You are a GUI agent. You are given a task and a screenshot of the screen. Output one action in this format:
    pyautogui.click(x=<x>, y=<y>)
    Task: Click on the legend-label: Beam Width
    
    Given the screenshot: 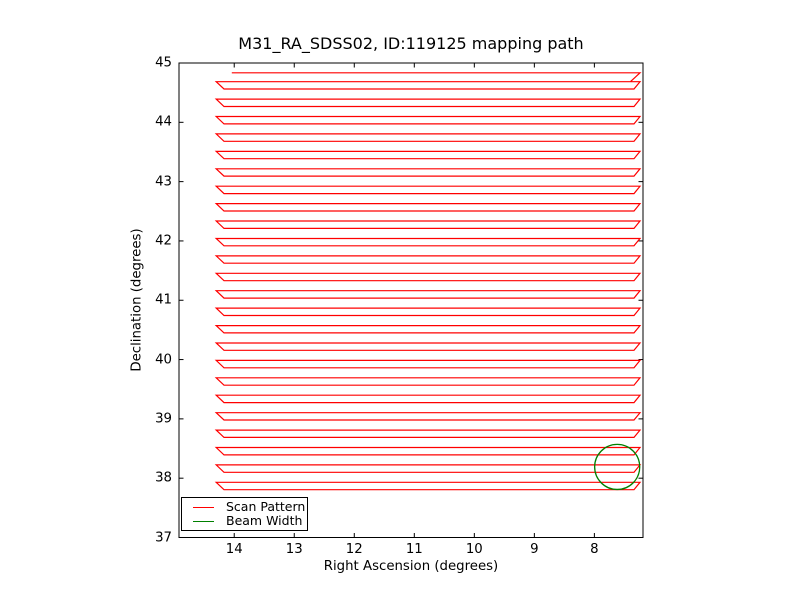 What is the action you would take?
    pyautogui.click(x=264, y=520)
    